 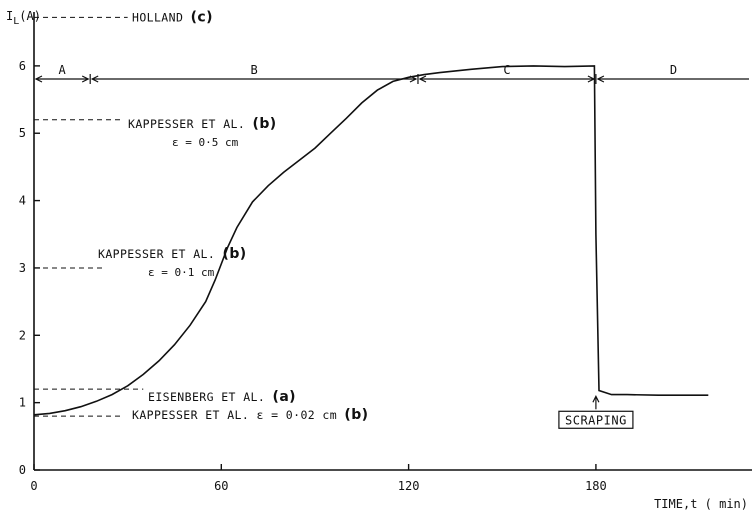 What do you see at coordinates (85, 79) in the screenshot?
I see `region-arrow-right` at bounding box center [85, 79].